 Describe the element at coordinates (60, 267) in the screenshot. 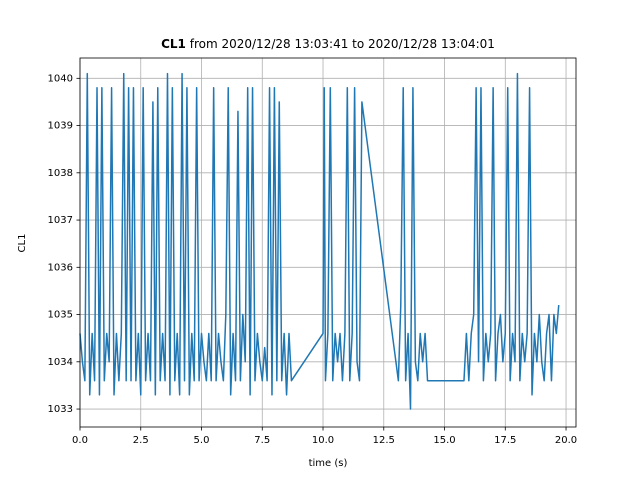

I see `y-tick-label: 1036` at that location.